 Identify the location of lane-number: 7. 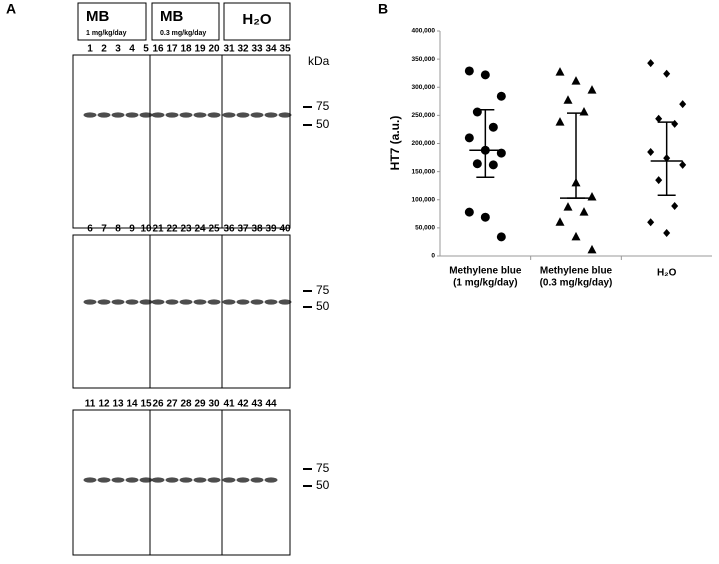
(104, 229).